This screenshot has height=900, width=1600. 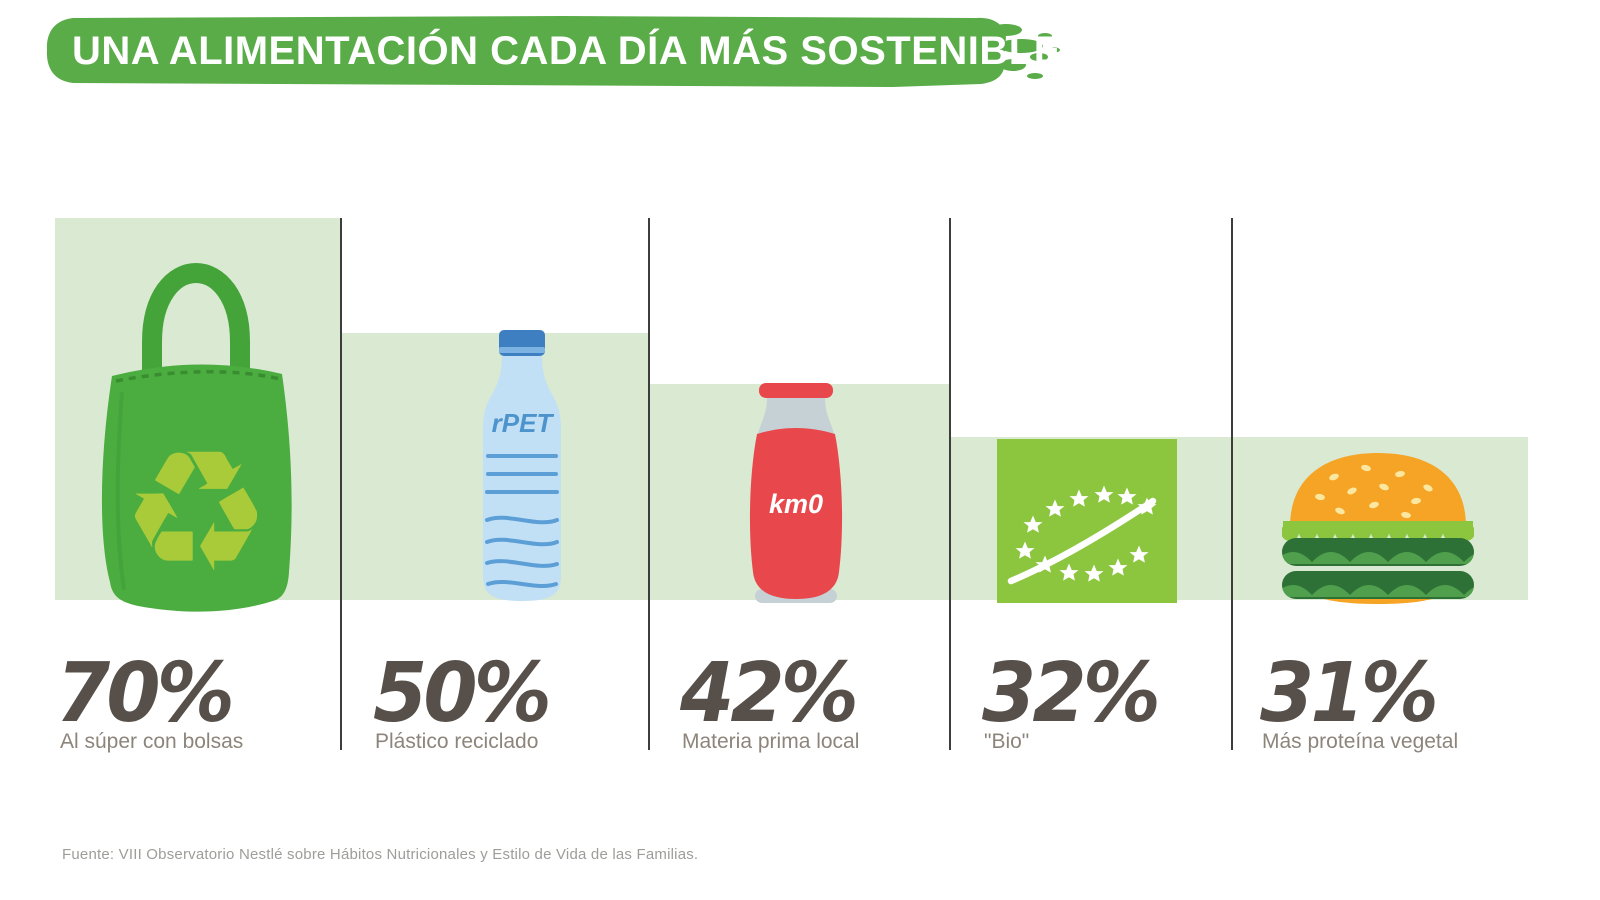 I want to click on km0-local-bottle-icon: km0, so click(x=796, y=493).